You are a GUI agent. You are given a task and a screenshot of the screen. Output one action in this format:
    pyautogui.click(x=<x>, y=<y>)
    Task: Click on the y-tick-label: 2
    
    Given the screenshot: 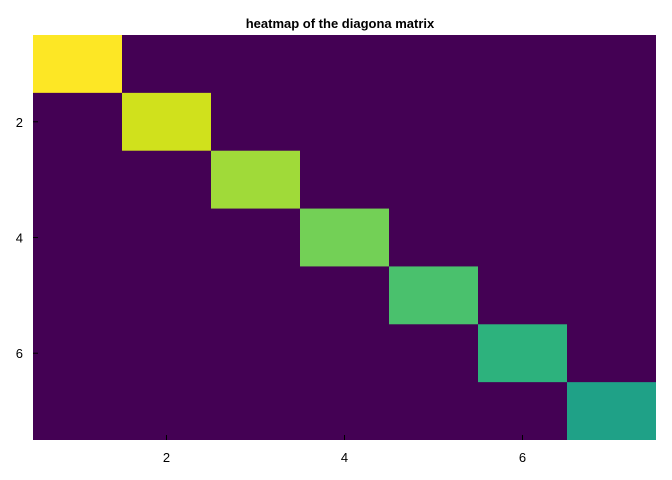 What is the action you would take?
    pyautogui.click(x=19, y=122)
    